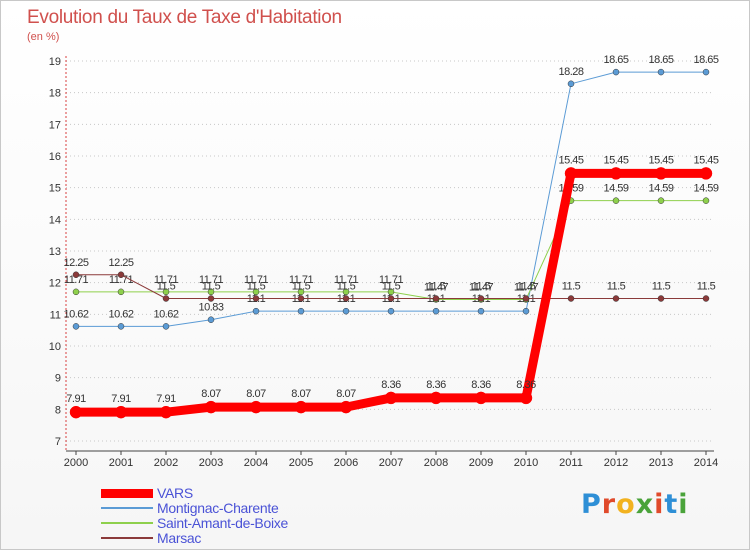  What do you see at coordinates (256, 463) in the screenshot?
I see `x-tick-label: 2004` at bounding box center [256, 463].